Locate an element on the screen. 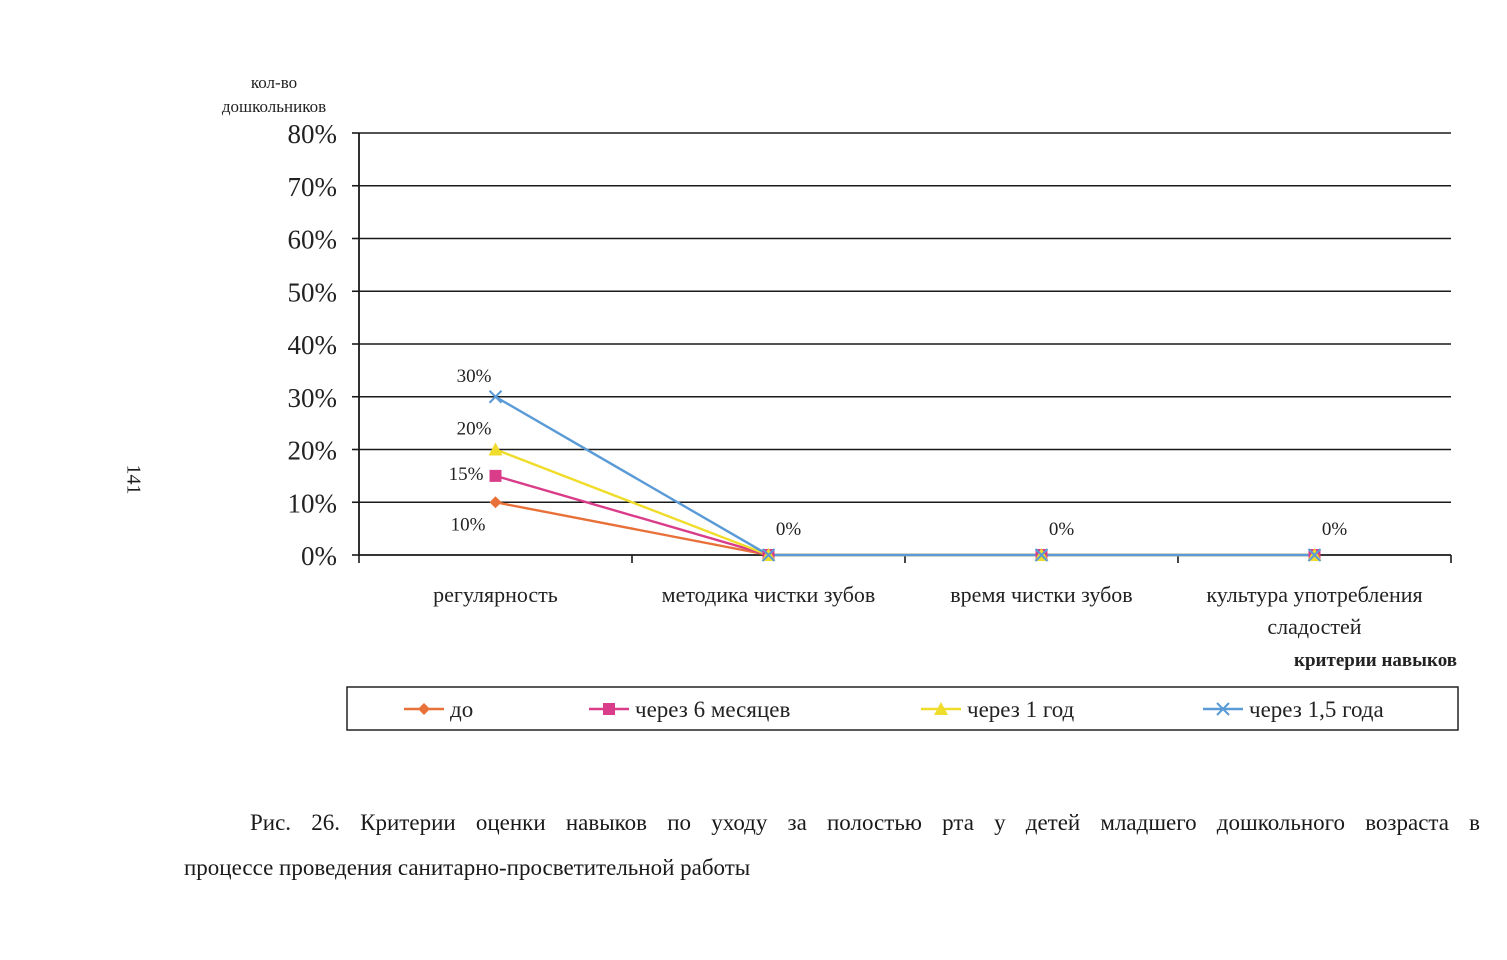  y-tick-label-5: 50% is located at coordinates (313, 292).